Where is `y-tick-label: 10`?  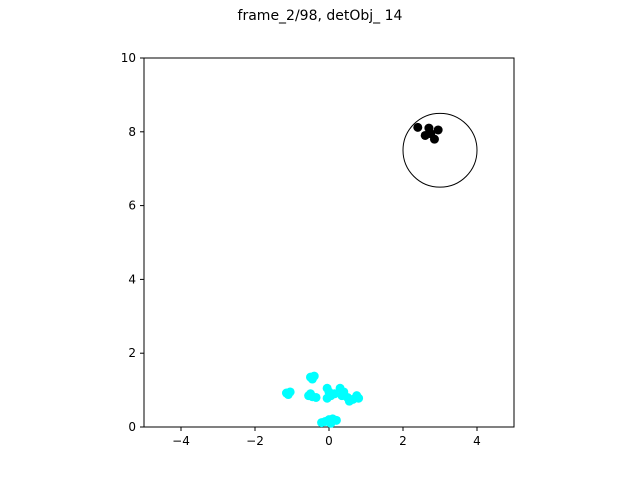
y-tick-label: 10 is located at coordinates (128, 58).